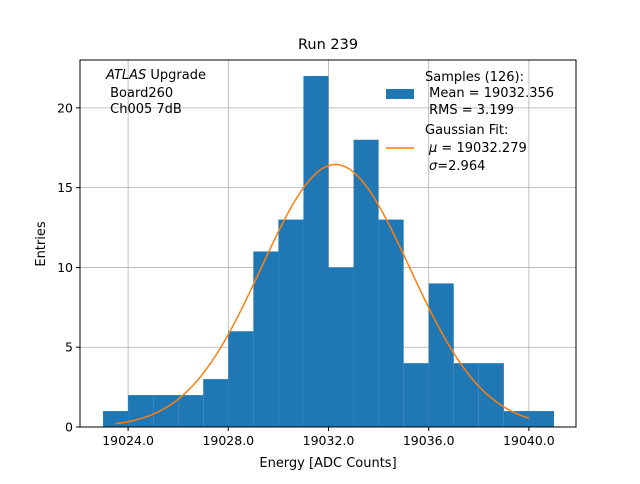 The image size is (640, 484). What do you see at coordinates (477, 148) in the screenshot?
I see `legend-mu: μ = 19032.279` at bounding box center [477, 148].